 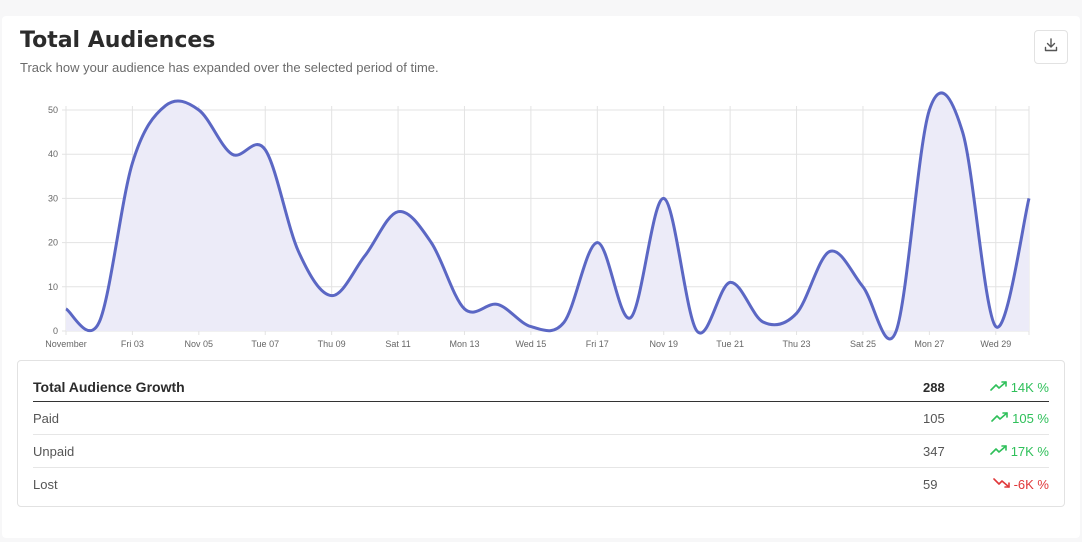 I want to click on y-tick-label: 40, so click(x=53, y=154).